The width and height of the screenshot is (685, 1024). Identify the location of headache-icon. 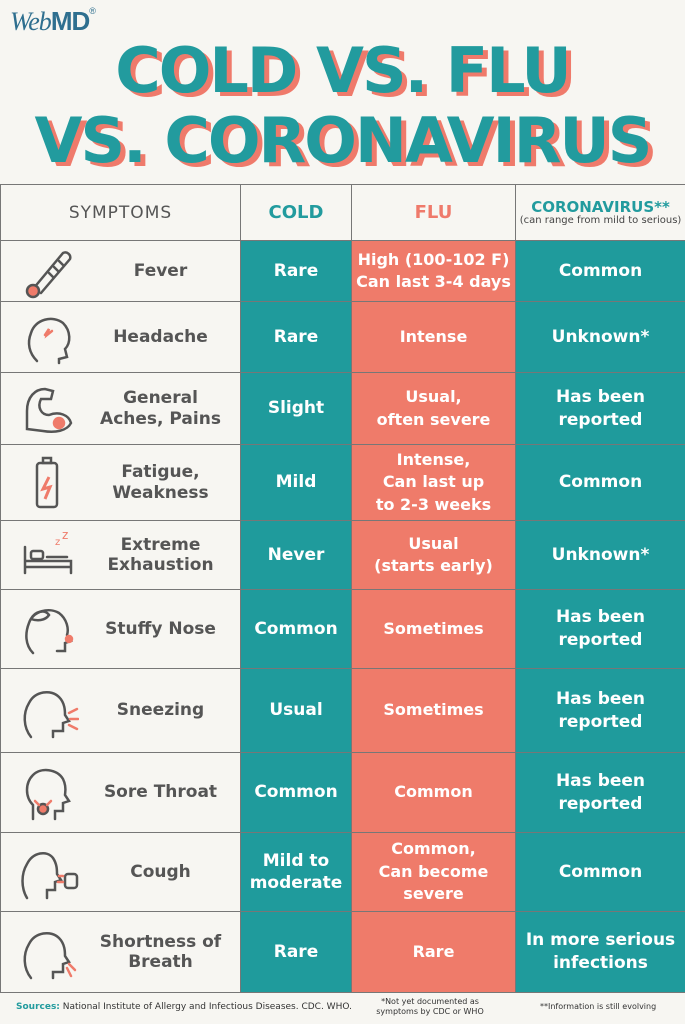
(49, 341).